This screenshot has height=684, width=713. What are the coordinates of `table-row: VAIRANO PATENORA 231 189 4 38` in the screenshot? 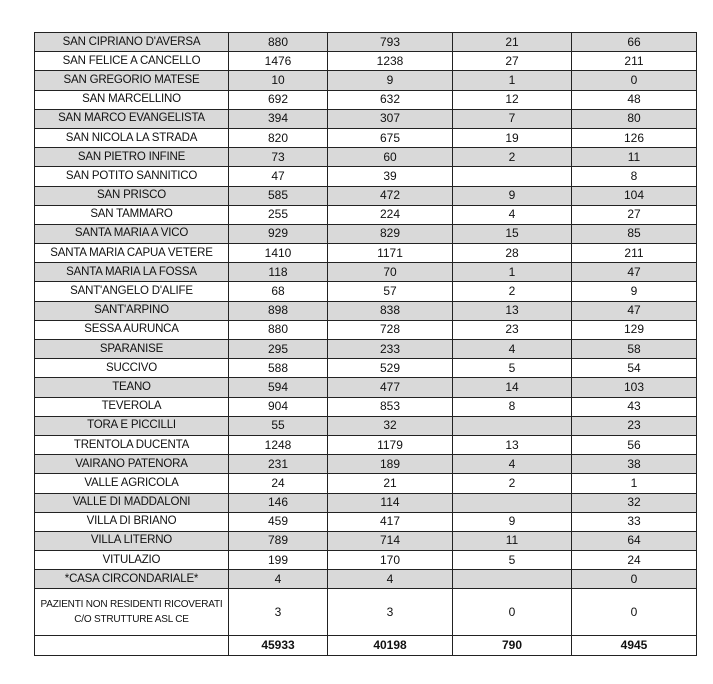 It's located at (365, 464).